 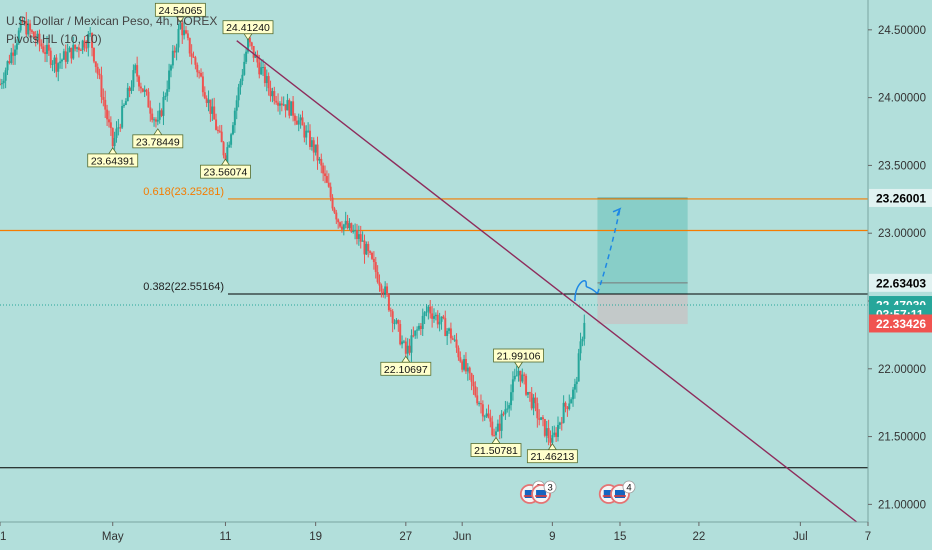 What do you see at coordinates (901, 324) in the screenshot?
I see `price-badge-label: 22.33426` at bounding box center [901, 324].